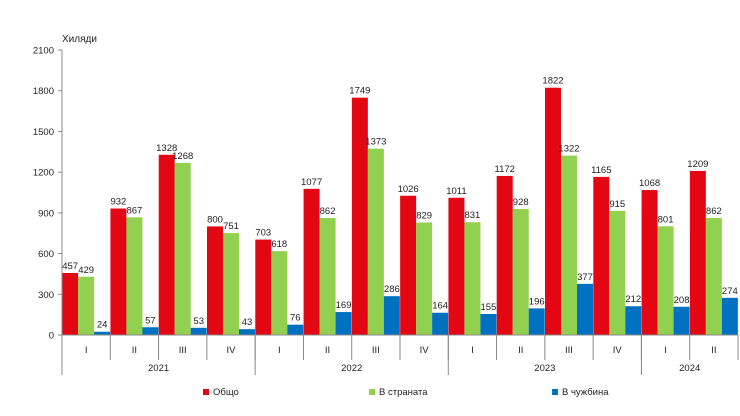  Describe the element at coordinates (585, 392) in the screenshot. I see `legend-label: В чужбина` at that location.